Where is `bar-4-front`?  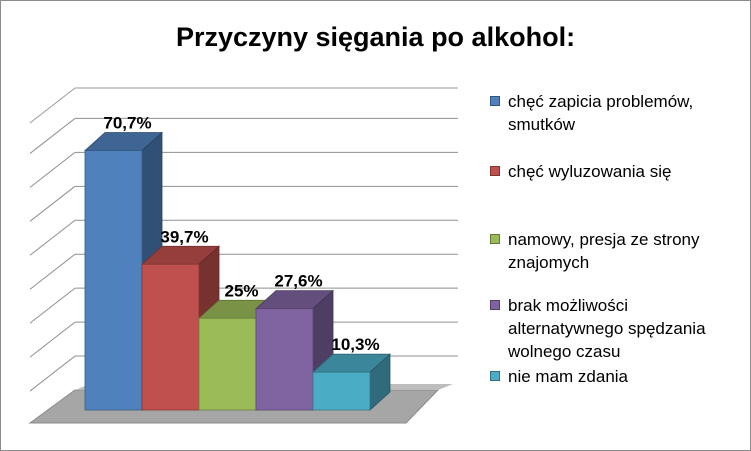 bar-4-front is located at coordinates (284, 359).